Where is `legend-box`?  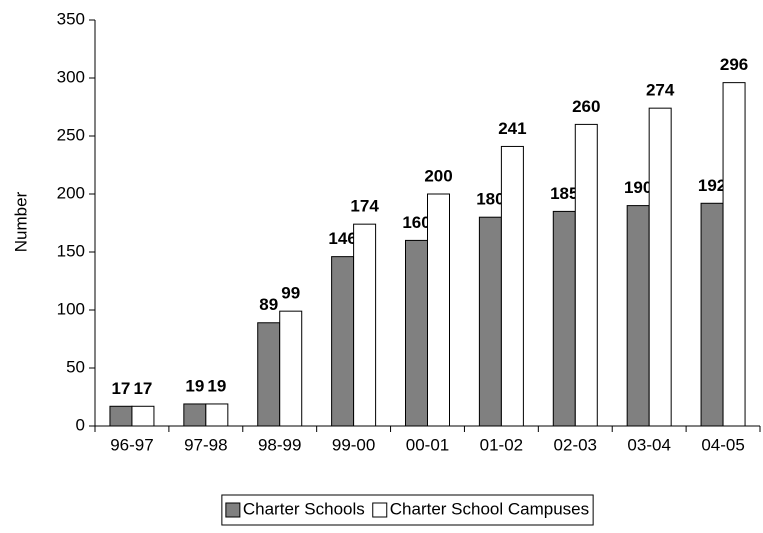 legend-box is located at coordinates (407, 510).